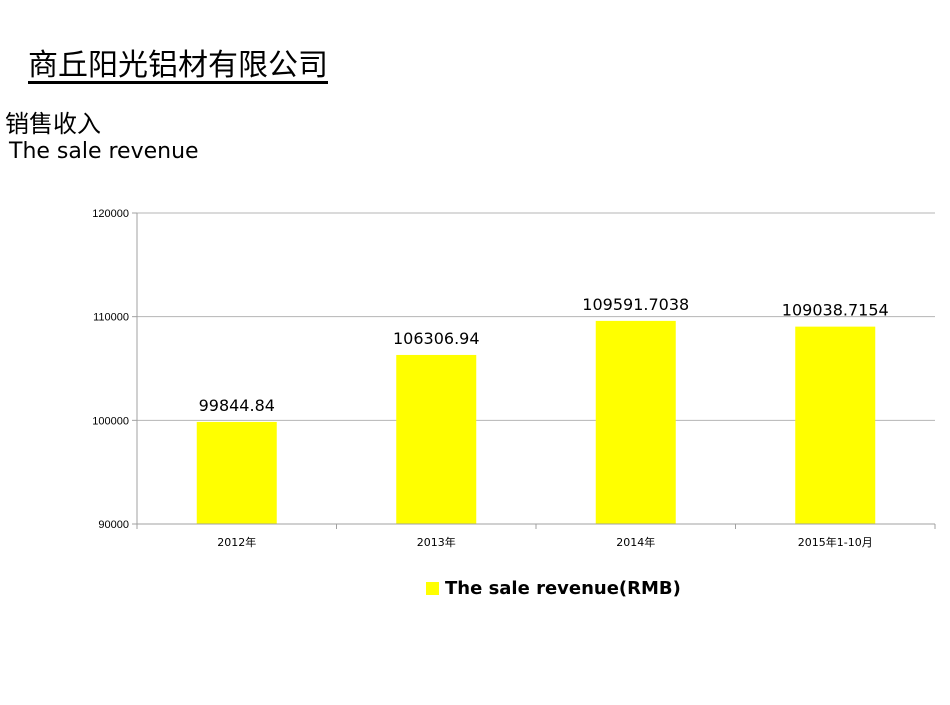  I want to click on y-tick-label: 120000, so click(110, 214).